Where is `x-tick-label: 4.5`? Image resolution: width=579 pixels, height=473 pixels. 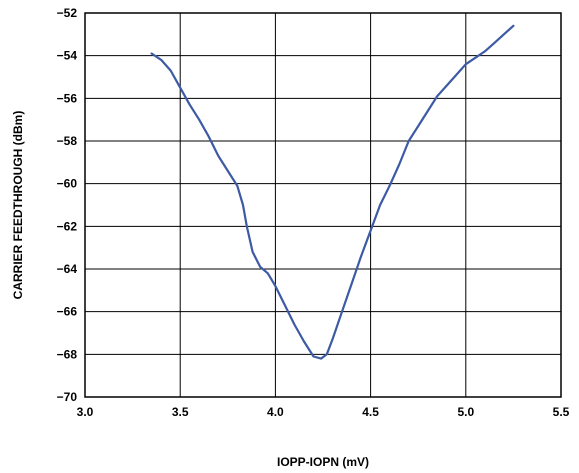 x-tick-label: 4.5 is located at coordinates (370, 412).